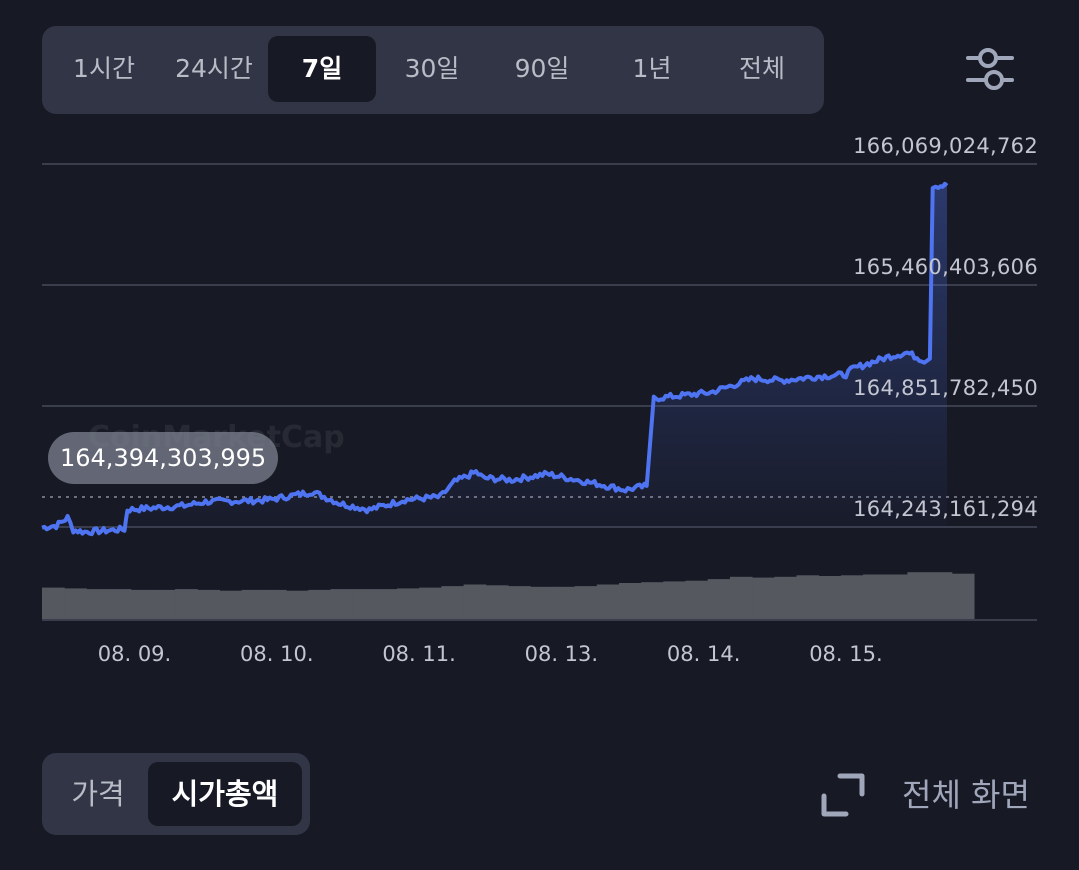 The image size is (1079, 870). What do you see at coordinates (945, 146) in the screenshot?
I see `y-tick-label: 166,069,024,762` at bounding box center [945, 146].